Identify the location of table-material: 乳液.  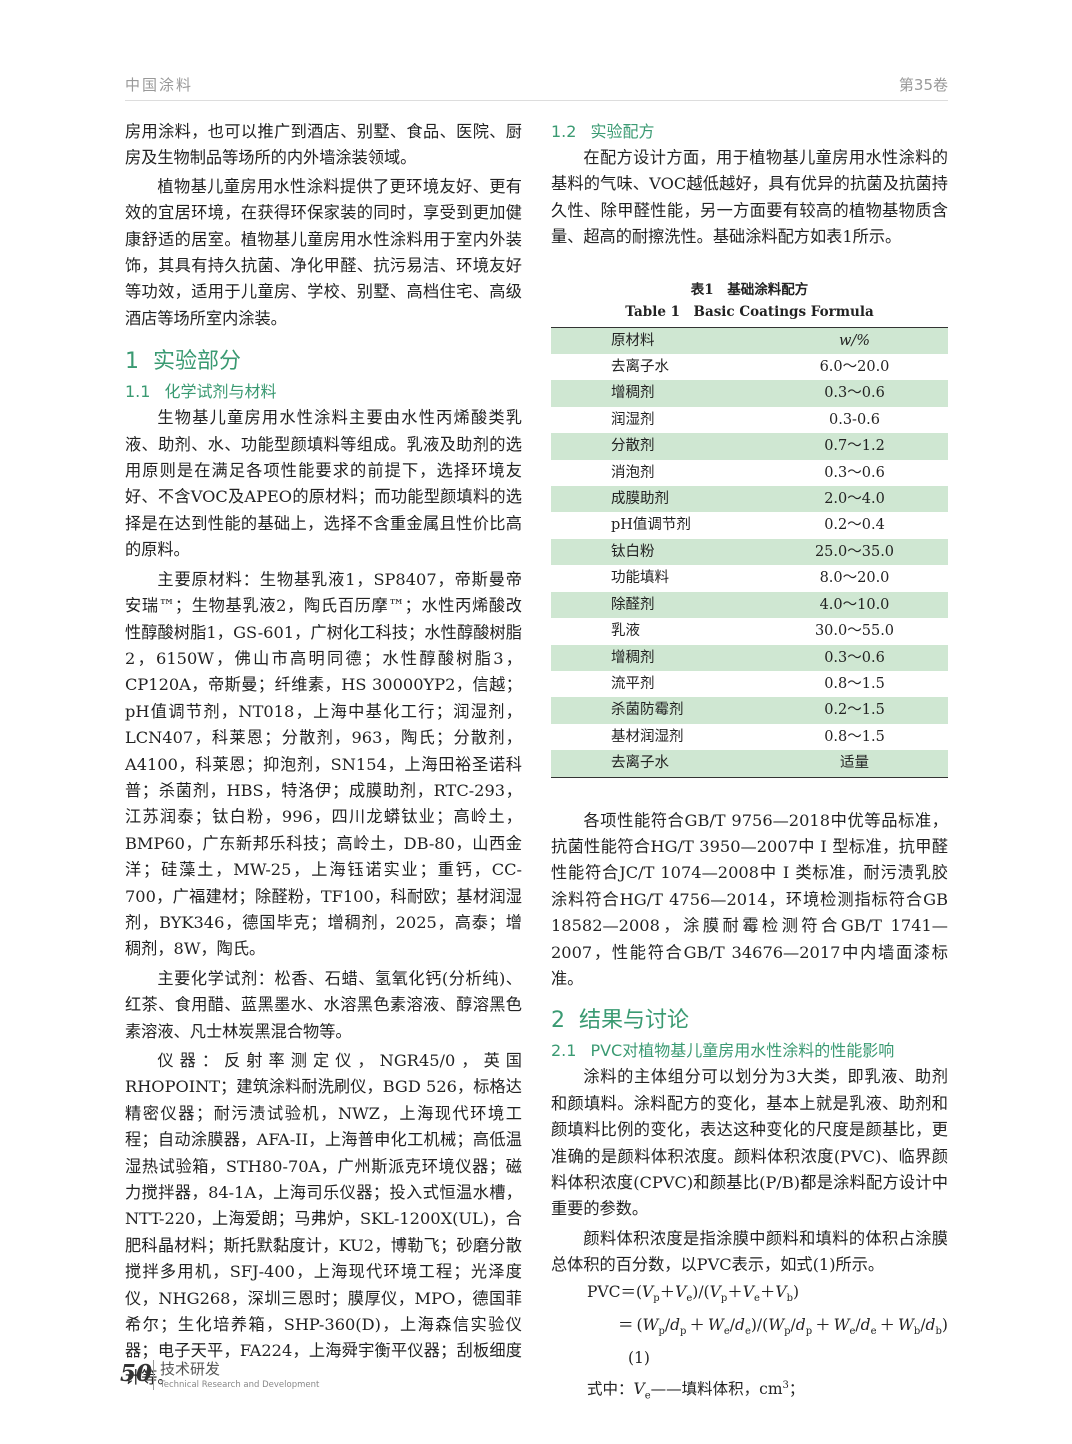
(625, 631).